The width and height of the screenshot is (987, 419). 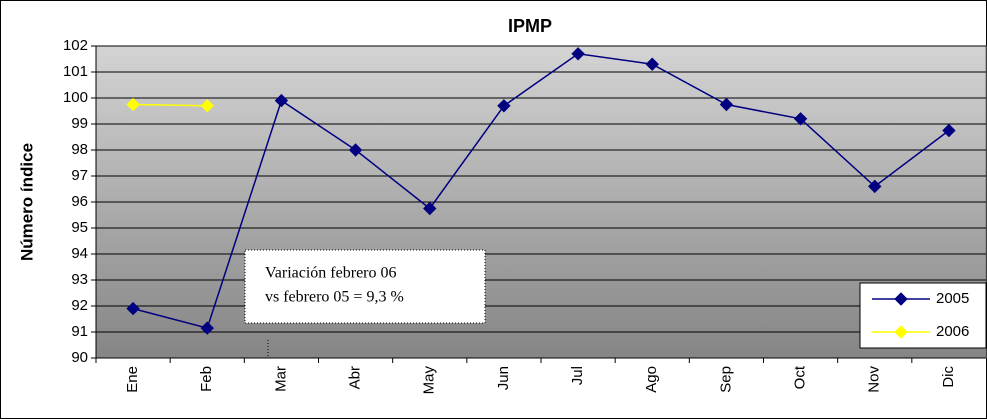 What do you see at coordinates (355, 377) in the screenshot?
I see `x-tick-label: Abr` at bounding box center [355, 377].